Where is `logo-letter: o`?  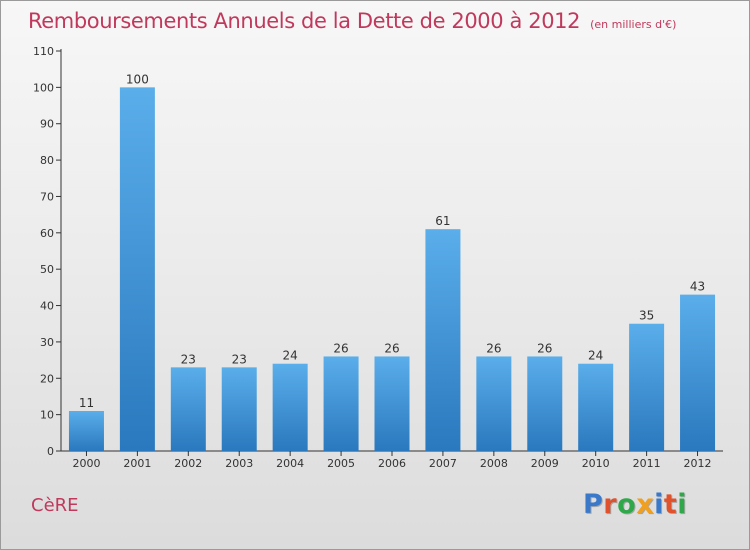
logo-letter: o is located at coordinates (627, 504).